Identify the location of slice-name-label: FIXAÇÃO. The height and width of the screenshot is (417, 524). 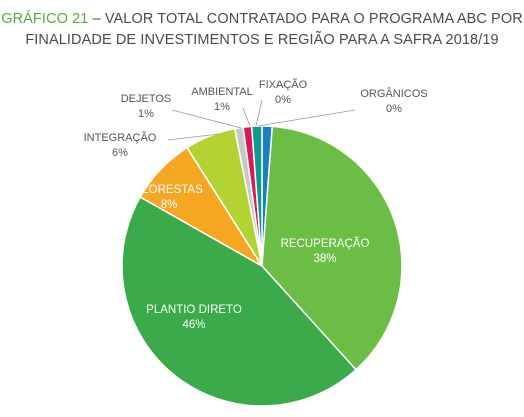
(283, 84).